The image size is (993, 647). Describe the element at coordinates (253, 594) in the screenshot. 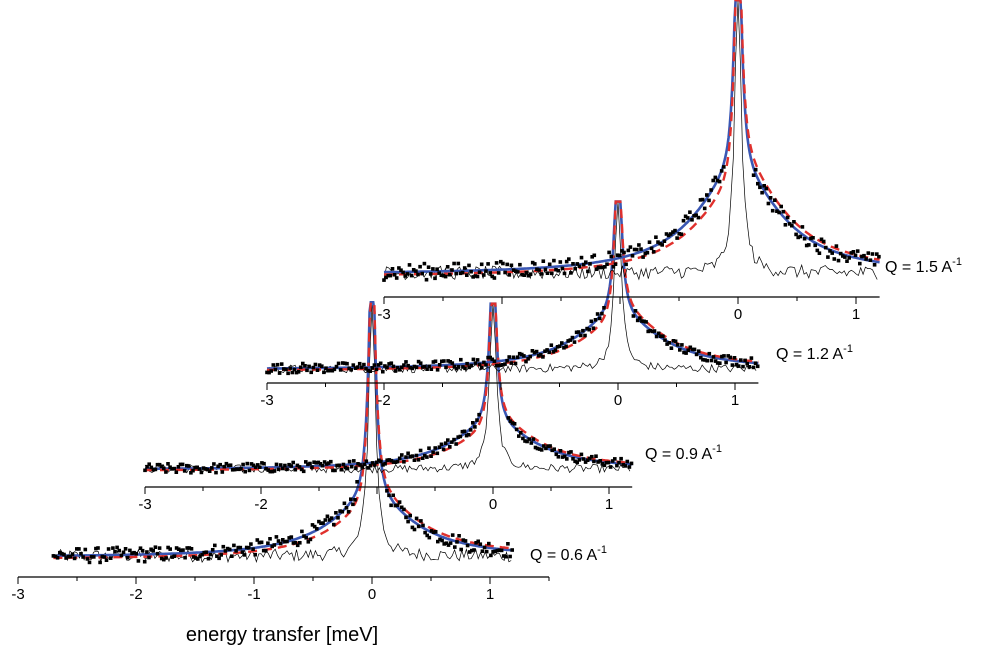

I see `tick-label: -1` at that location.